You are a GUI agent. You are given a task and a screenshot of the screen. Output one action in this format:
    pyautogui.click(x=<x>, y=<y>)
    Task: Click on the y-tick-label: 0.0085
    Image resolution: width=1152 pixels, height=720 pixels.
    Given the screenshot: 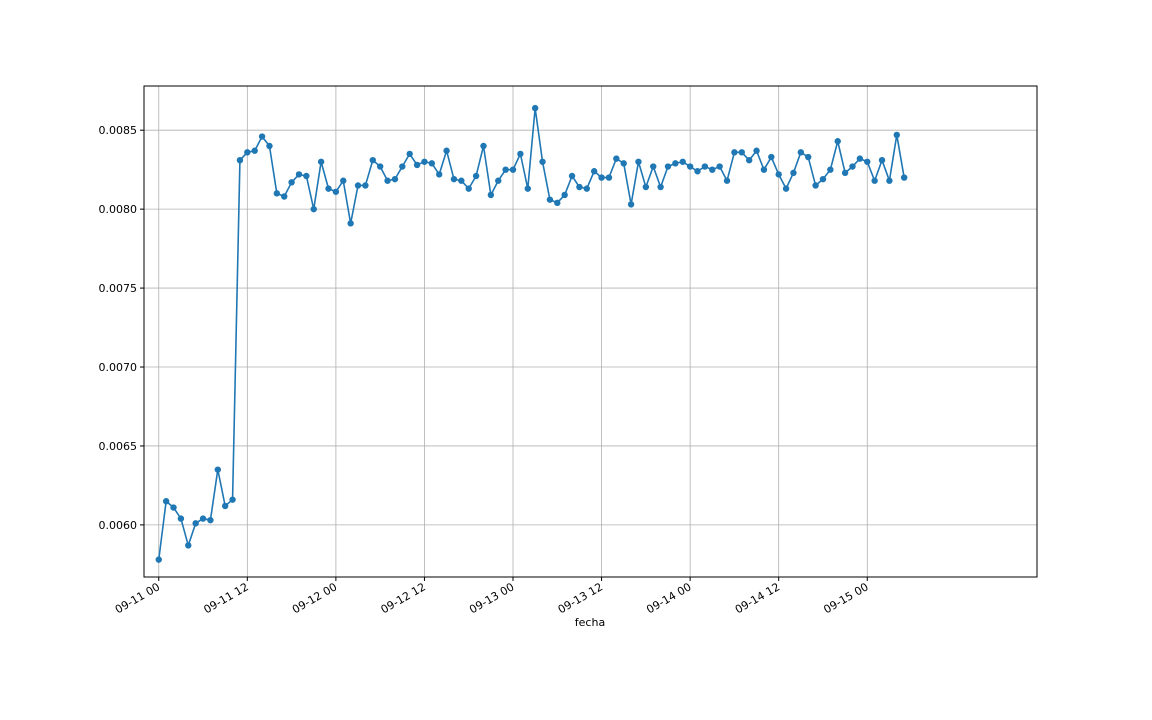 What is the action you would take?
    pyautogui.click(x=118, y=130)
    